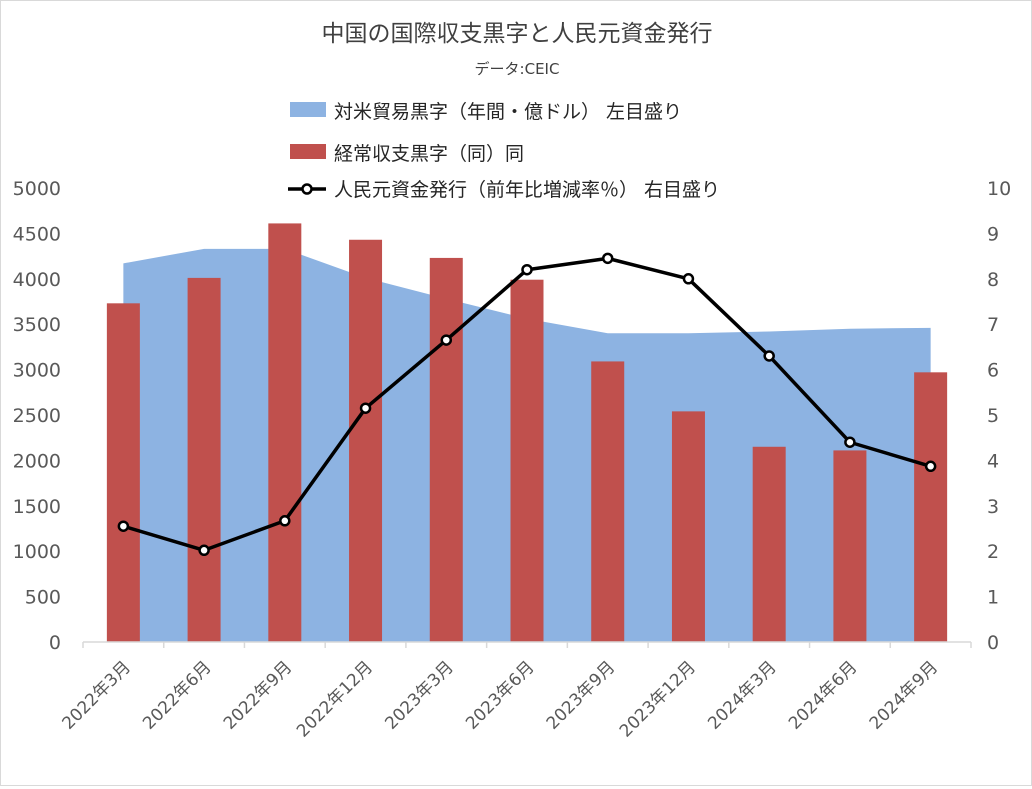  I want to click on y-left-tick-label: 1500, so click(37, 507).